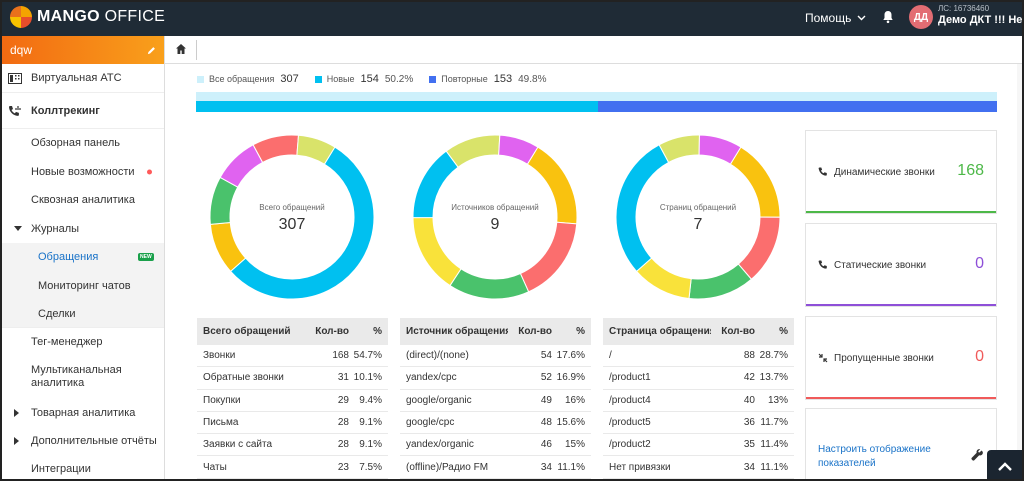 This screenshot has width=1024, height=481. I want to click on phone-icon, so click(822, 171).